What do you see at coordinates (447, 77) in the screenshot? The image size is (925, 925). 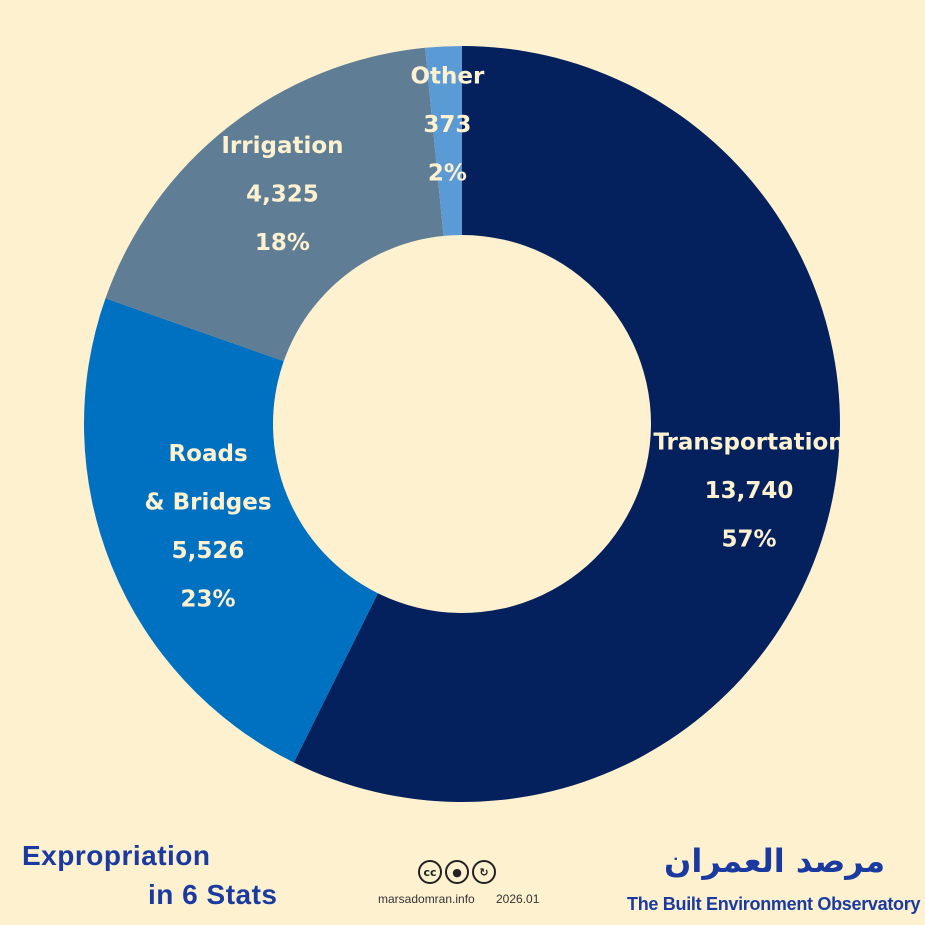 I see `label-other-name: Other` at bounding box center [447, 77].